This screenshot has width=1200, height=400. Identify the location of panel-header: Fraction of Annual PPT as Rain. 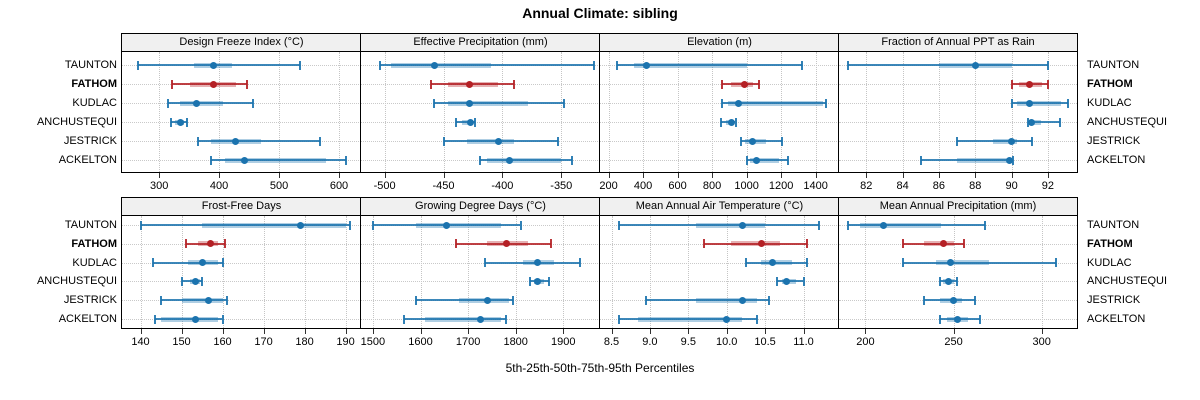
(958, 43).